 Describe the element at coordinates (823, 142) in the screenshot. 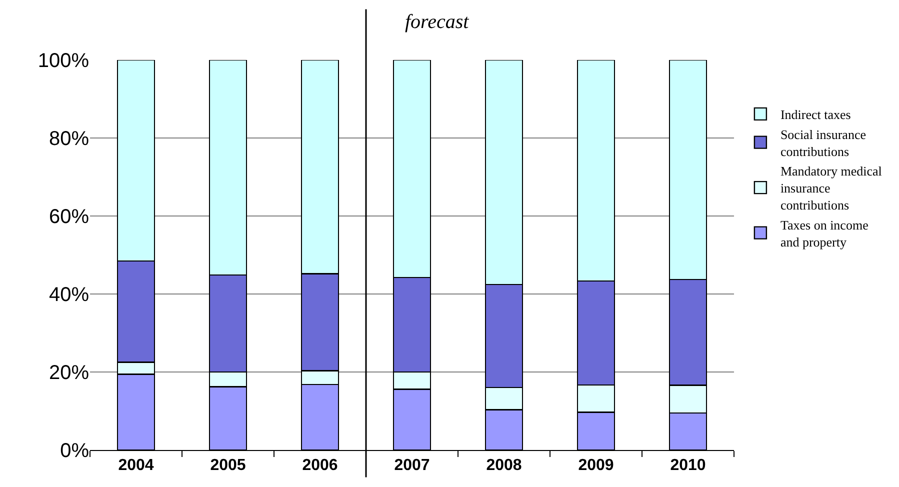

I see `legend-label: Social insurance contributions` at that location.